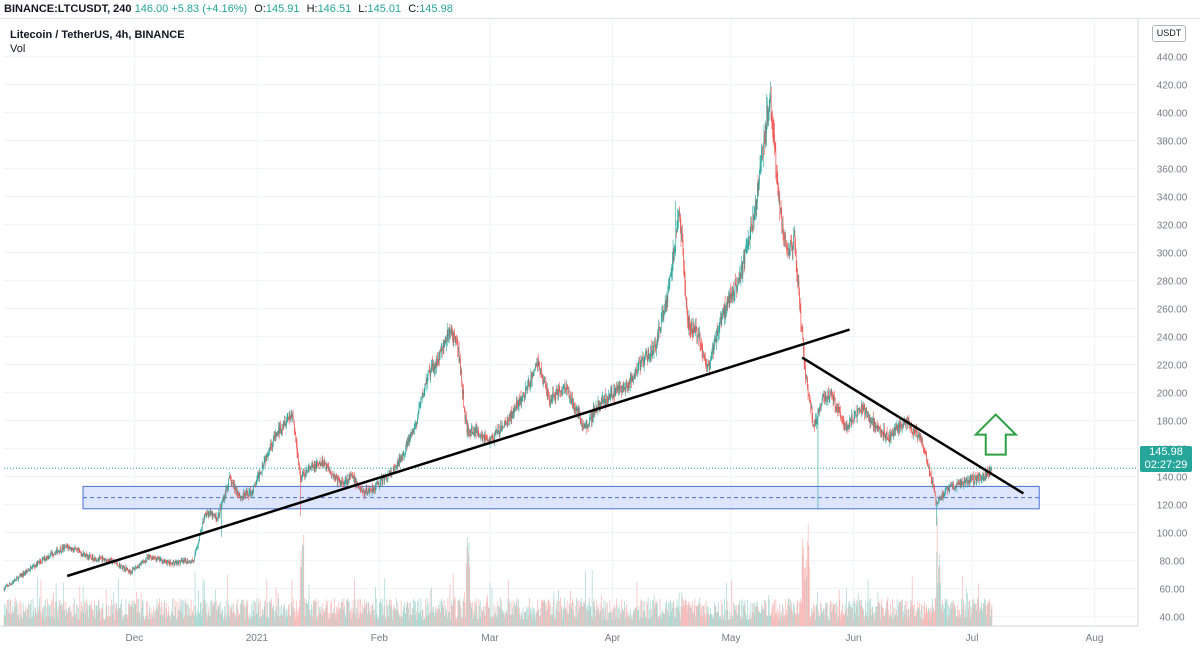  What do you see at coordinates (1171, 618) in the screenshot?
I see `y-tick-label: 40.00` at bounding box center [1171, 618].